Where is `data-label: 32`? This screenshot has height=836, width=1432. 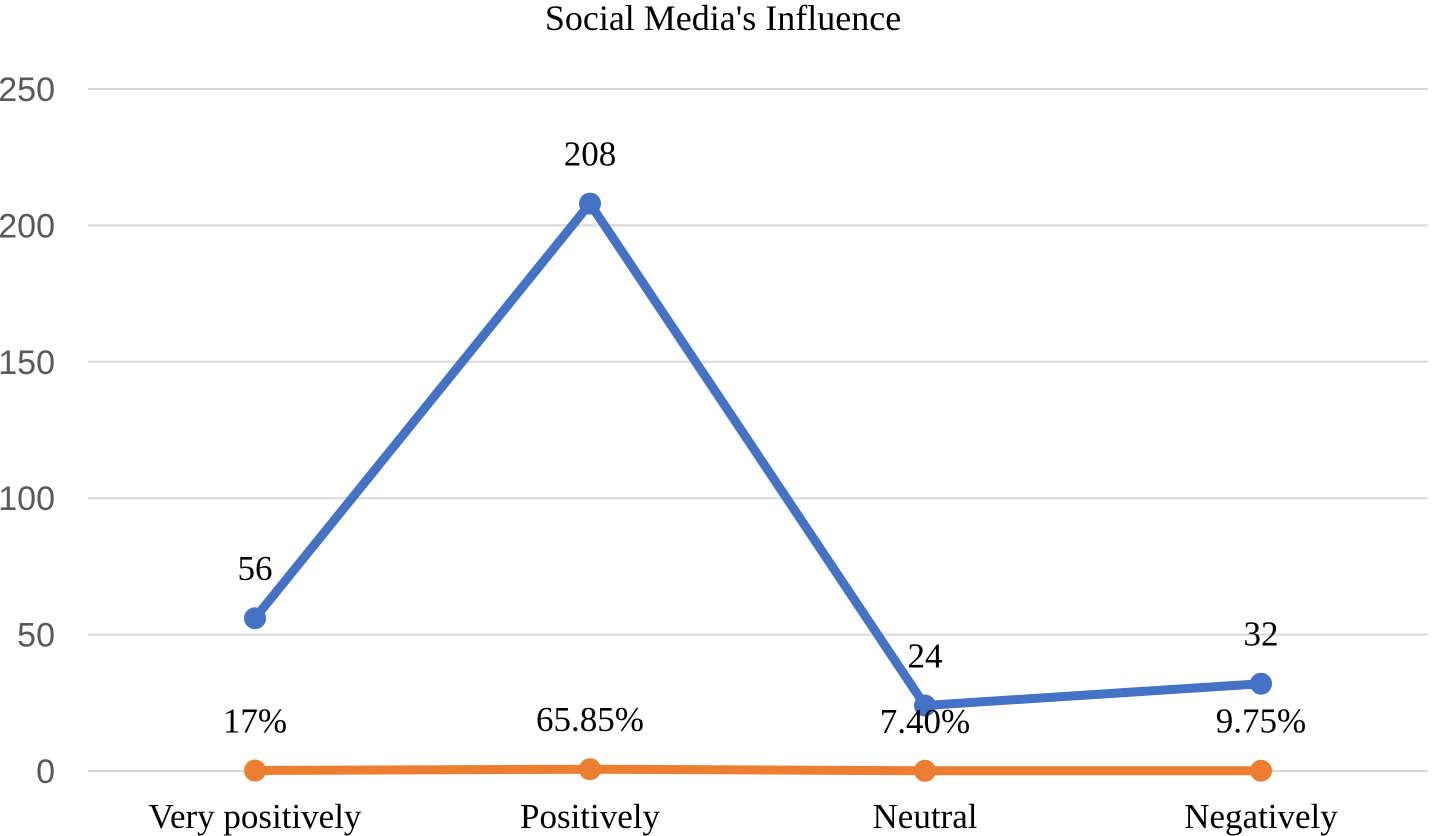
data-label: 32 is located at coordinates (1261, 634).